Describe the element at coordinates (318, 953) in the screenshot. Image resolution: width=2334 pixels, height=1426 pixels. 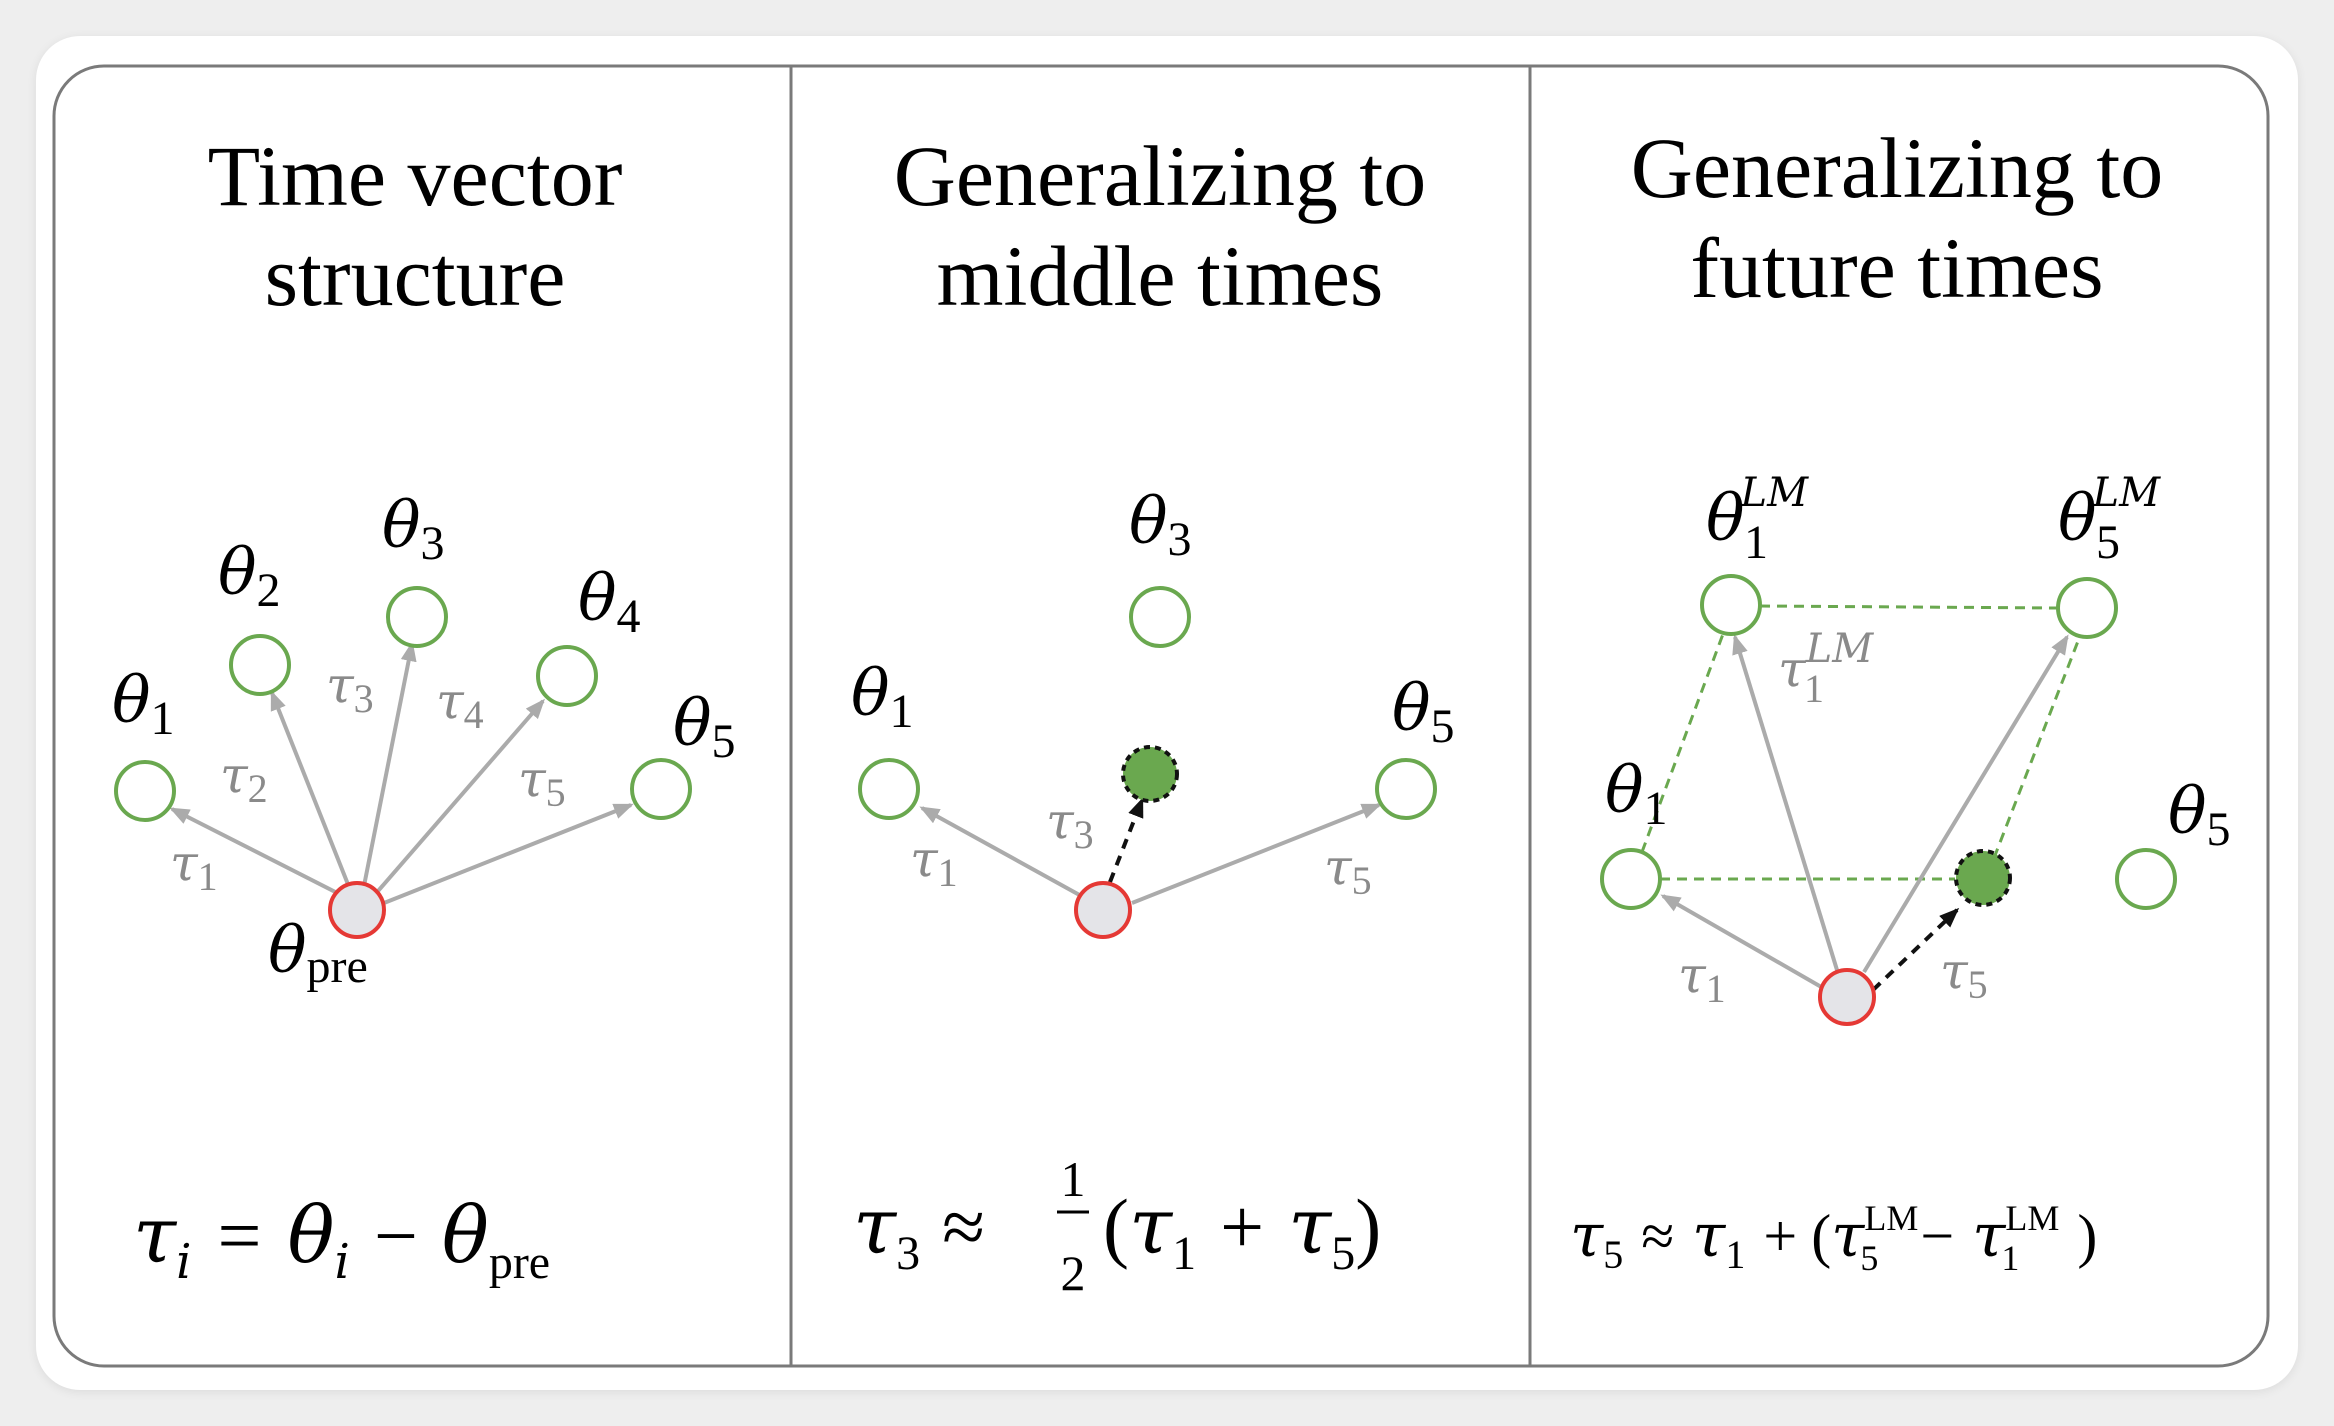
I see `label-theta-pre: θpre` at that location.